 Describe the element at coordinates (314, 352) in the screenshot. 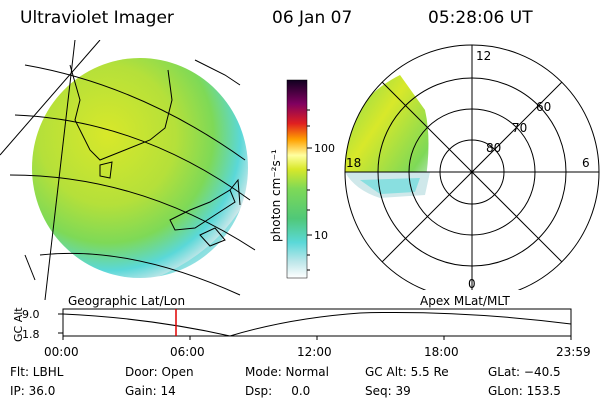

I see `time-tick-1200: 12:00` at that location.